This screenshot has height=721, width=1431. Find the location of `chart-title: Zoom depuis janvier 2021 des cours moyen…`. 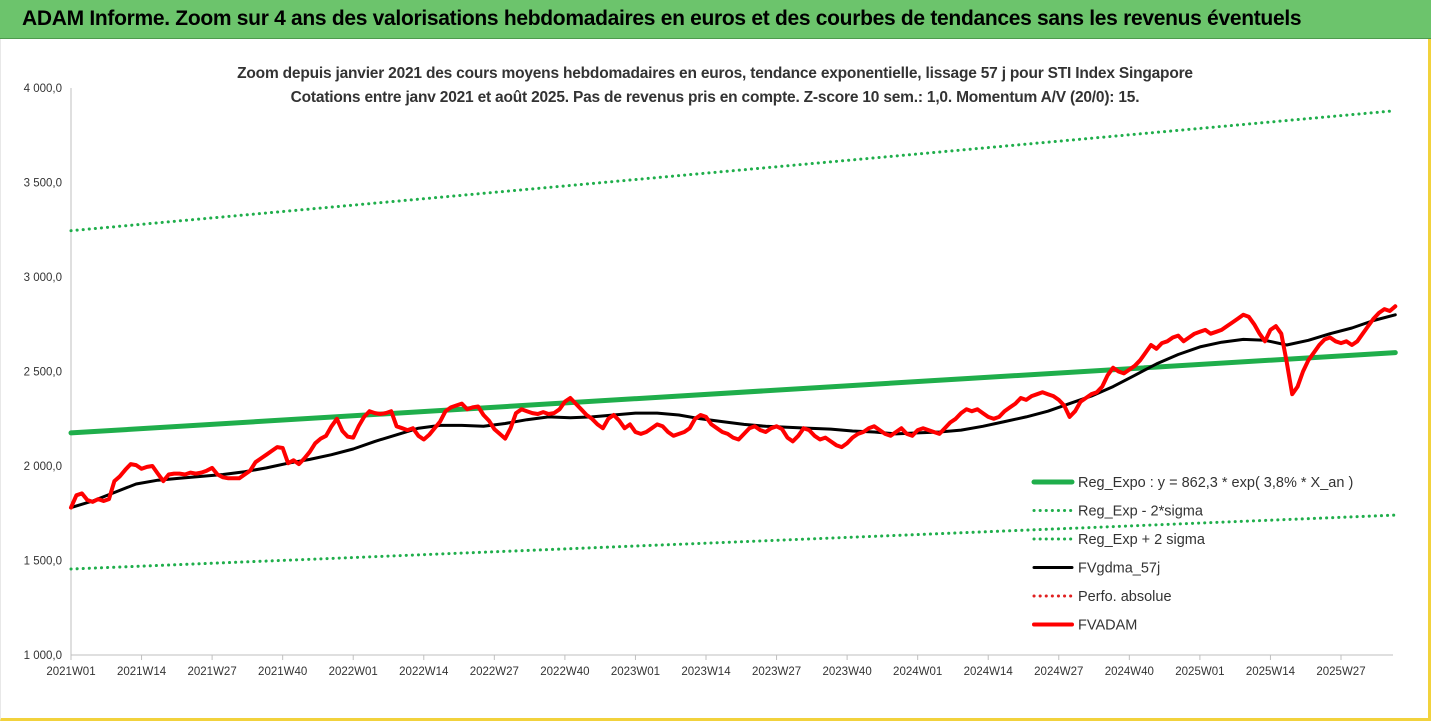

chart-title: Zoom depuis janvier 2021 des cours moyen… is located at coordinates (715, 85).